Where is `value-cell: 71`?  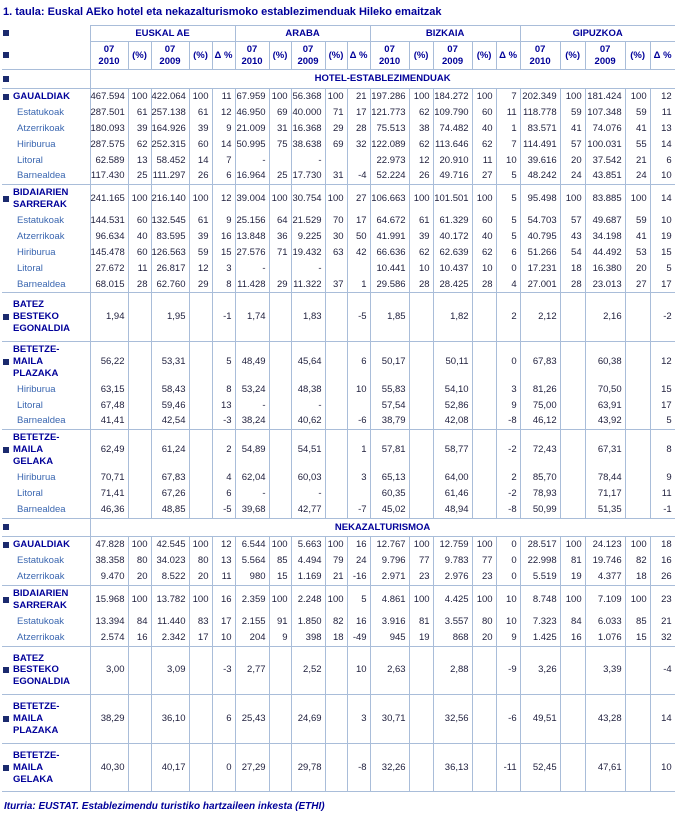
value-cell: 71 is located at coordinates (280, 252).